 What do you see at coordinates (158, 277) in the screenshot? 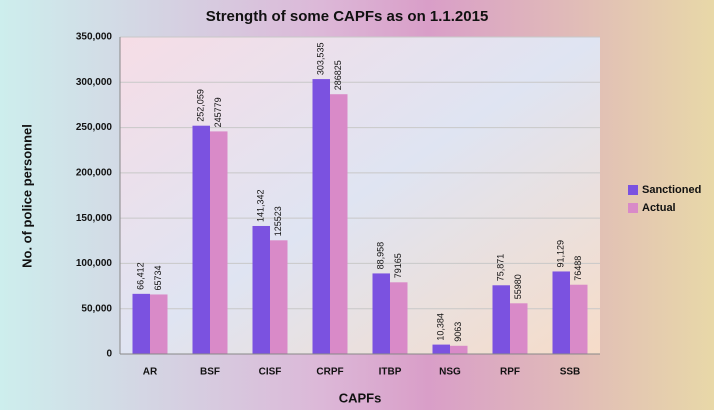
I see `data-label: 65734` at bounding box center [158, 277].